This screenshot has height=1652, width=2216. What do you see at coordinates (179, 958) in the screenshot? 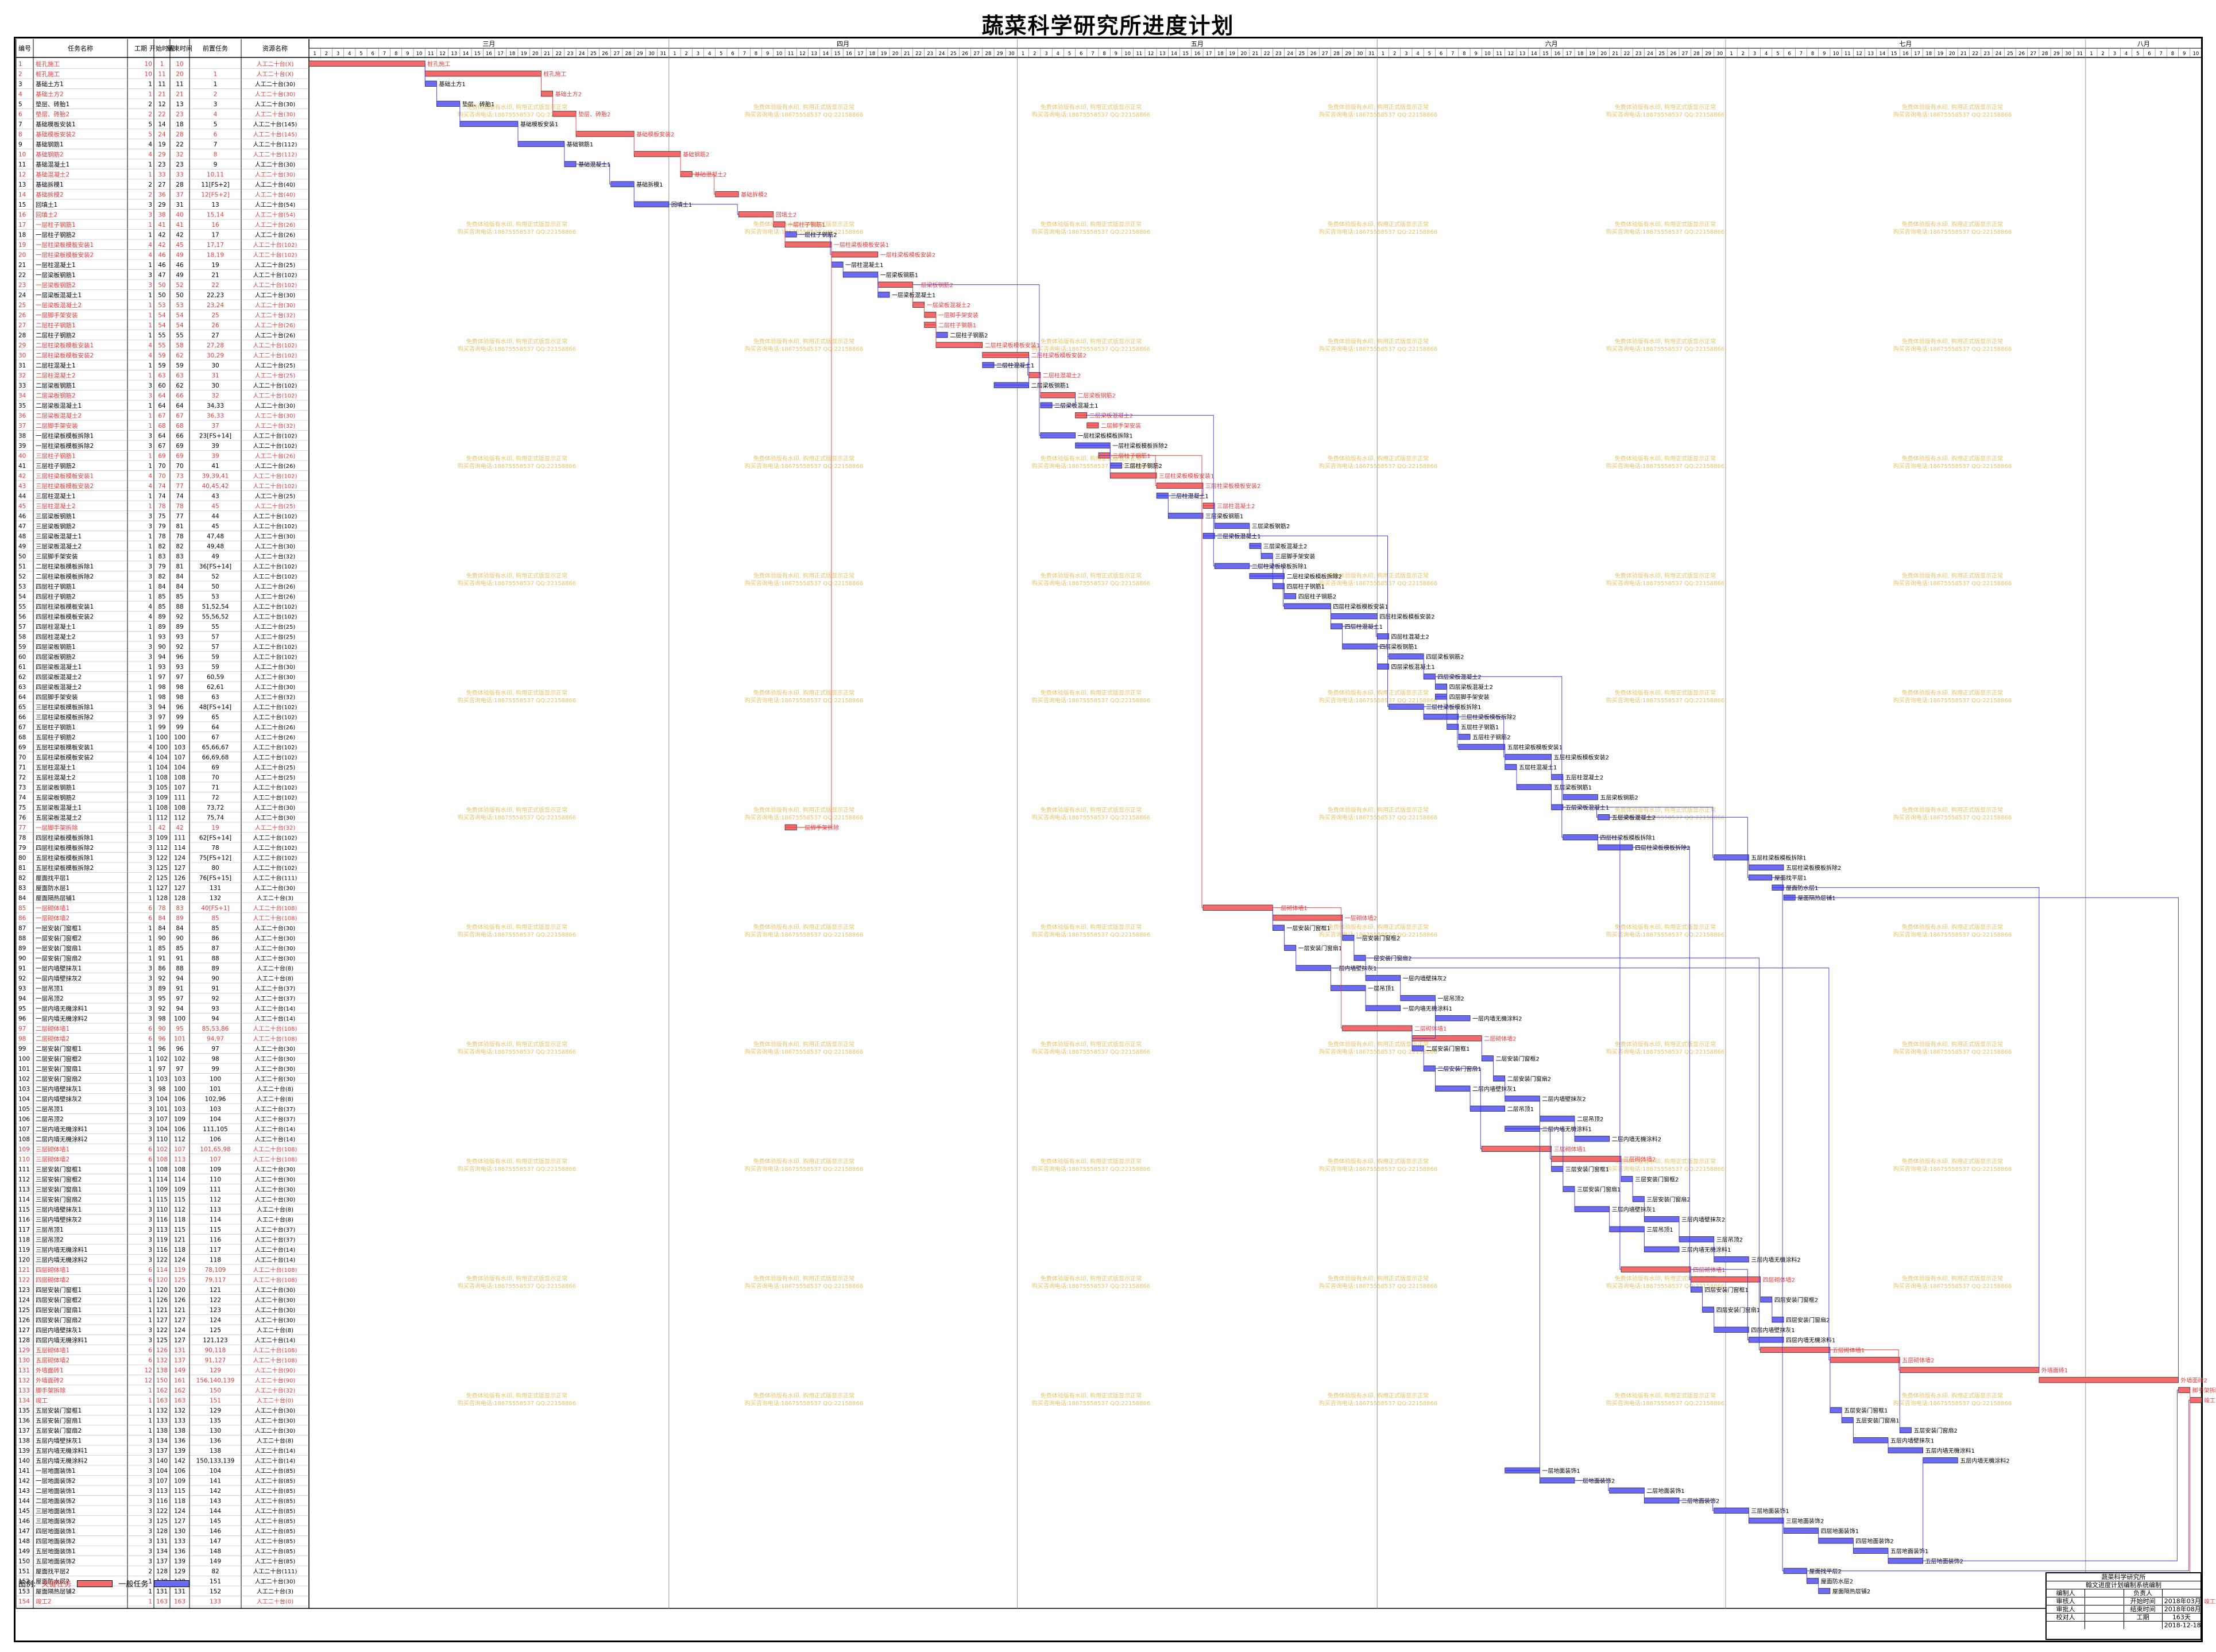
I see `task-end: 91` at bounding box center [179, 958].